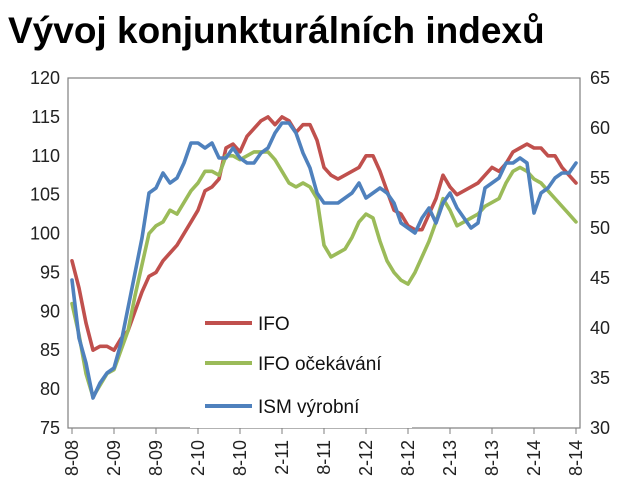 The image size is (640, 495). I want to click on y-right-tick-label: 65, so click(600, 78).